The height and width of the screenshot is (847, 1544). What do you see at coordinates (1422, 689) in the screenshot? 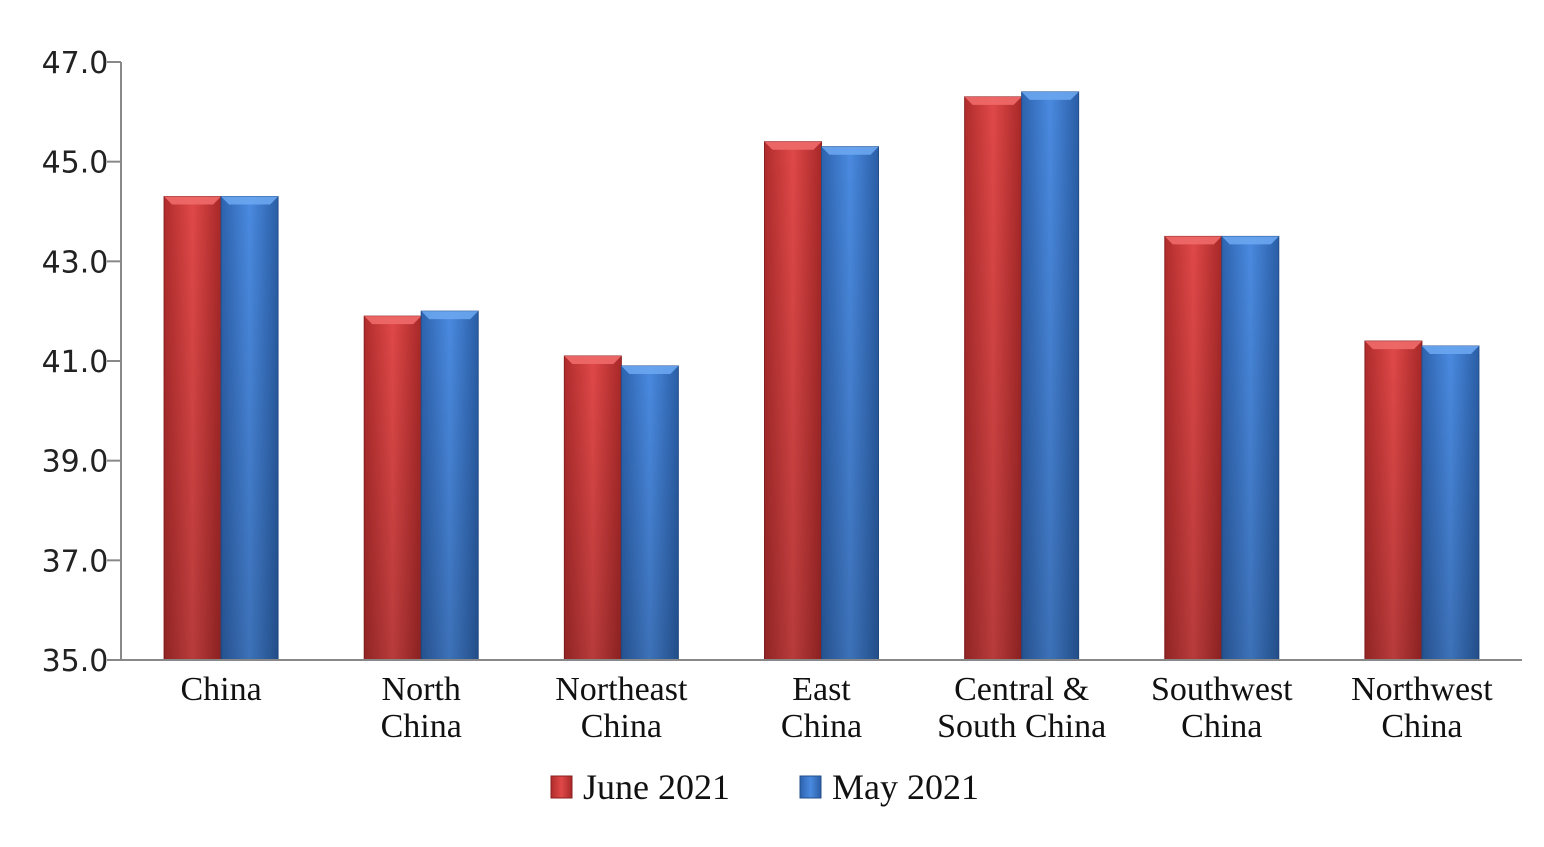
I see `x-category-label: Northwest` at bounding box center [1422, 689].